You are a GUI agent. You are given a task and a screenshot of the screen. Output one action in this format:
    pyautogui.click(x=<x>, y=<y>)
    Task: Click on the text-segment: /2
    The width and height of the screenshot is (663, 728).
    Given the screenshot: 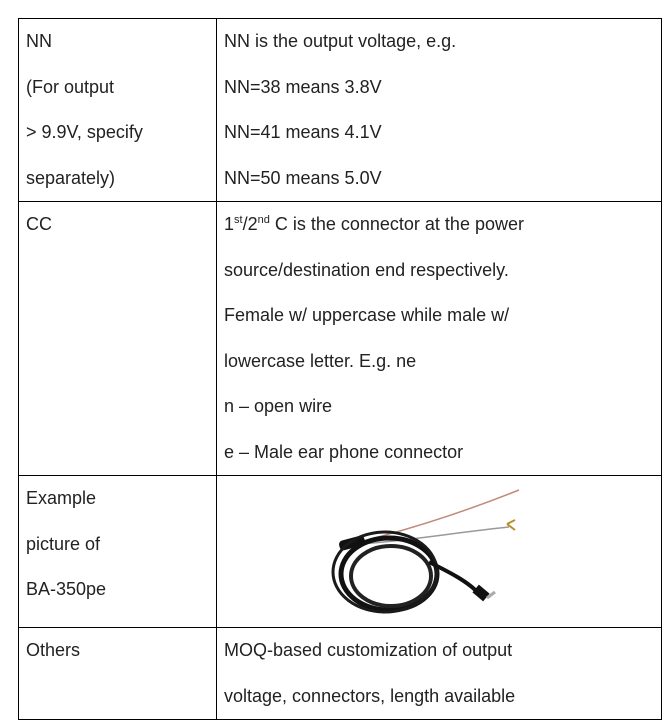 What is the action you would take?
    pyautogui.click(x=250, y=224)
    